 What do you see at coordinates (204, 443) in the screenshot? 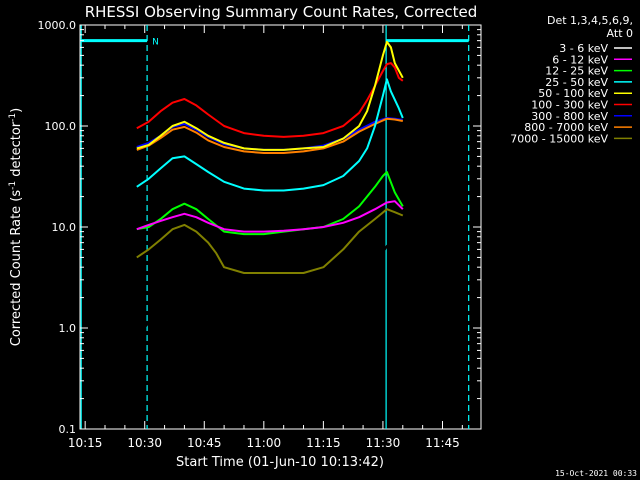
I see `x-tick-label: 10:45` at bounding box center [204, 443].